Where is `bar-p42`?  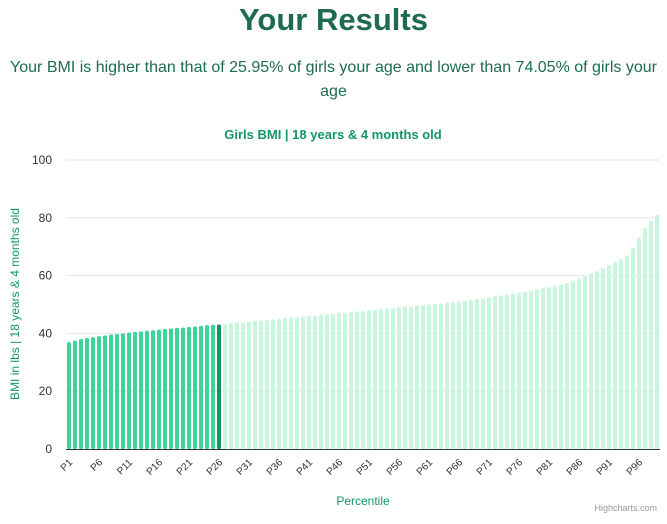
bar-p42 is located at coordinates (315, 382).